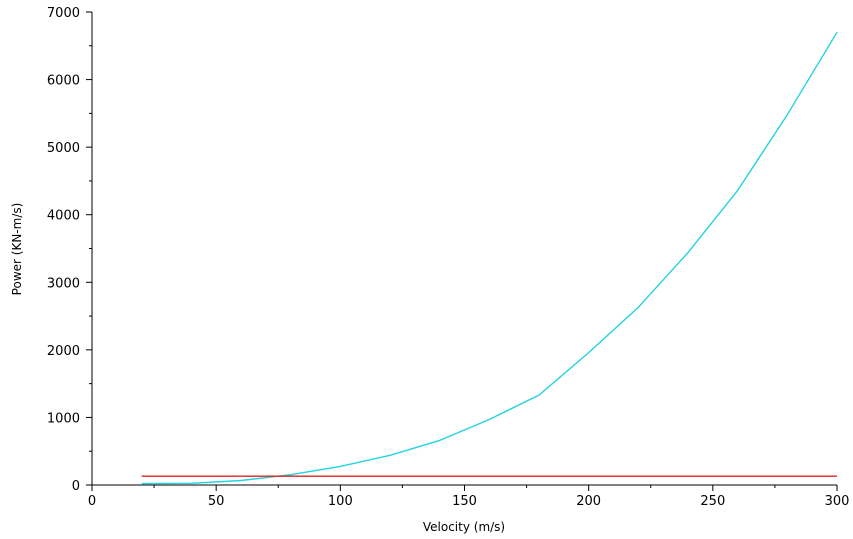  Describe the element at coordinates (63, 418) in the screenshot. I see `y-tick-label: 1000` at that location.